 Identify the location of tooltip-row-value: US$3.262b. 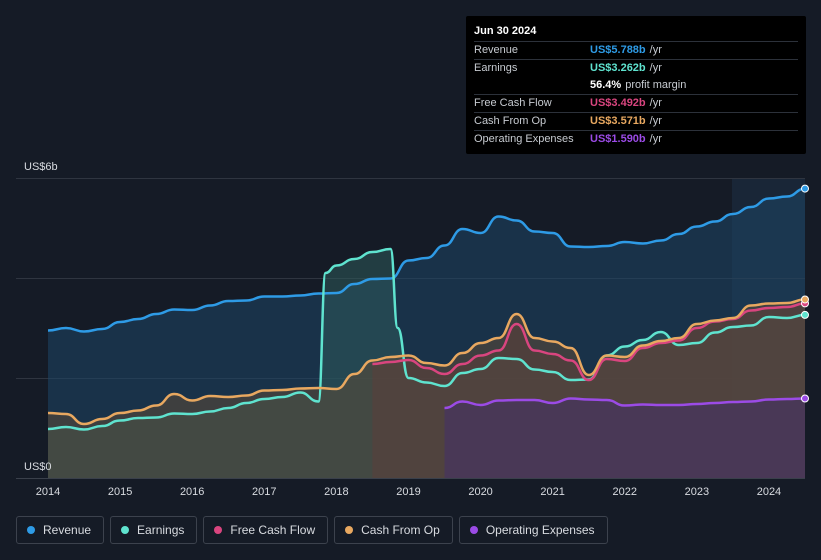
(618, 68).